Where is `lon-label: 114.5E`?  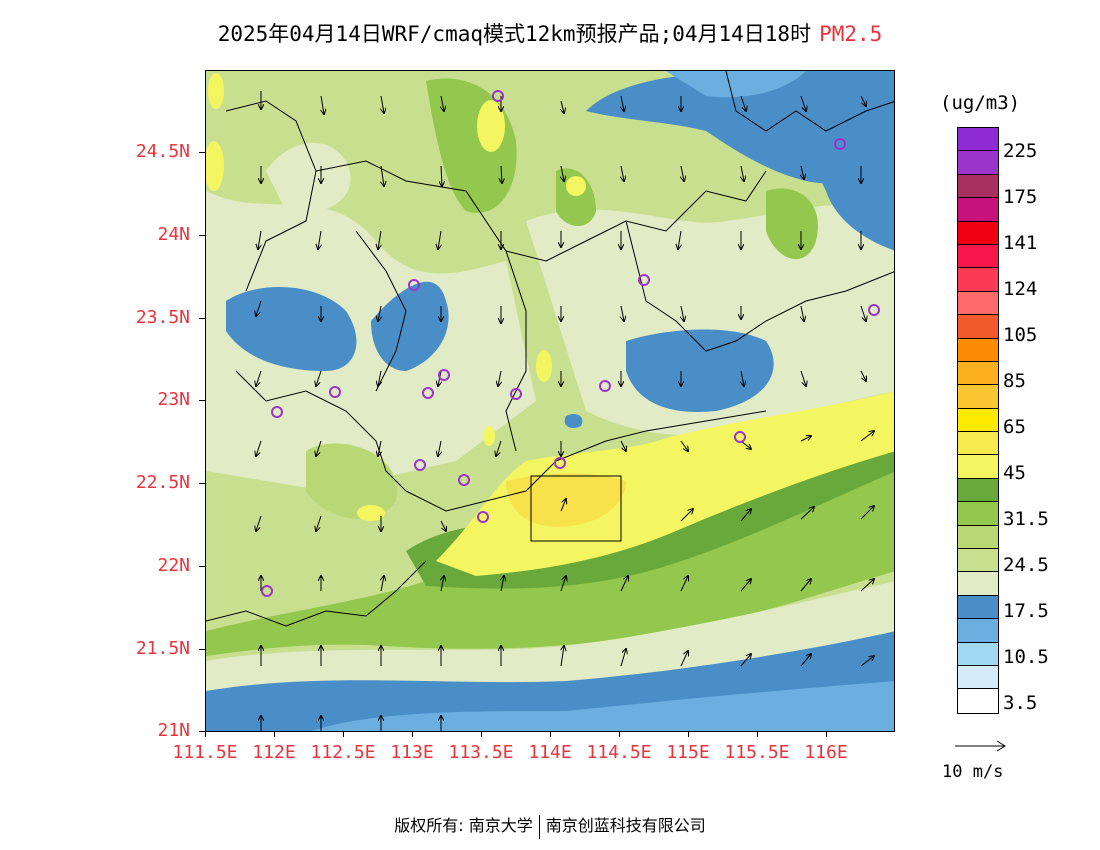 lon-label: 114.5E is located at coordinates (619, 752).